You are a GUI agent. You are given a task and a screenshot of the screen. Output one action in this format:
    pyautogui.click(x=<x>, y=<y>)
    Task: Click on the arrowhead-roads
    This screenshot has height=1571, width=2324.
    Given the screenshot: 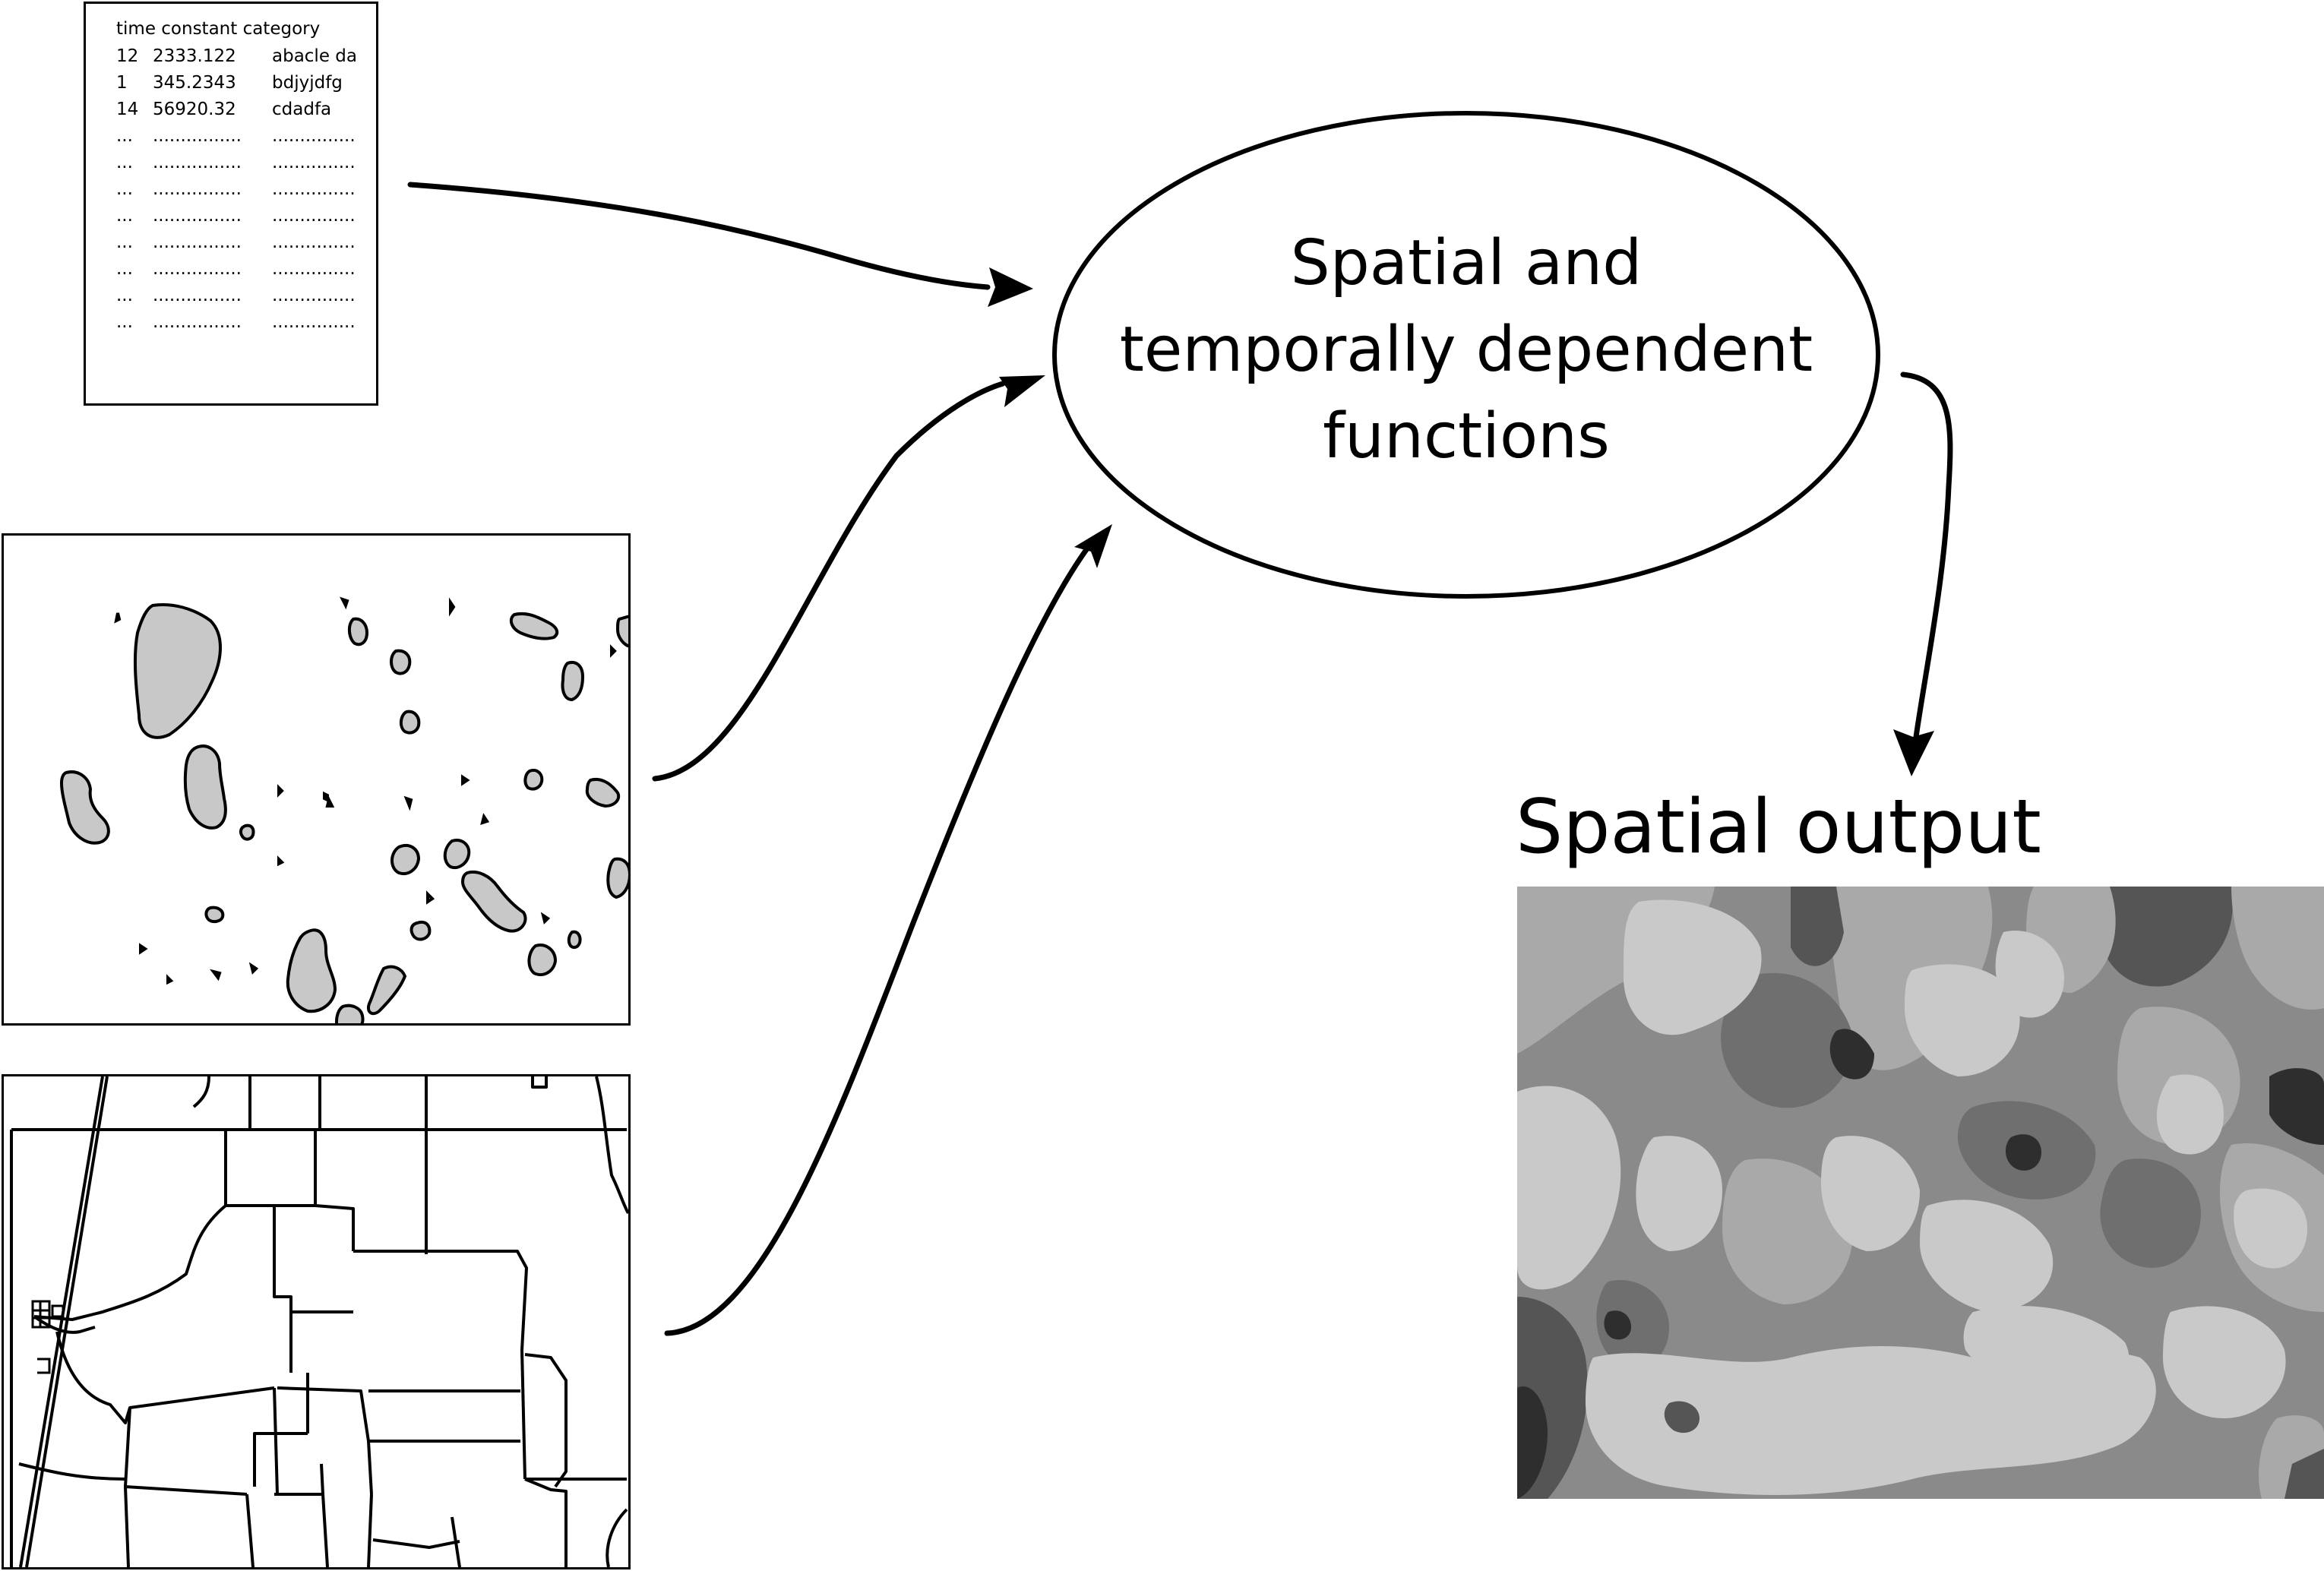 What is the action you would take?
    pyautogui.click(x=1093, y=546)
    